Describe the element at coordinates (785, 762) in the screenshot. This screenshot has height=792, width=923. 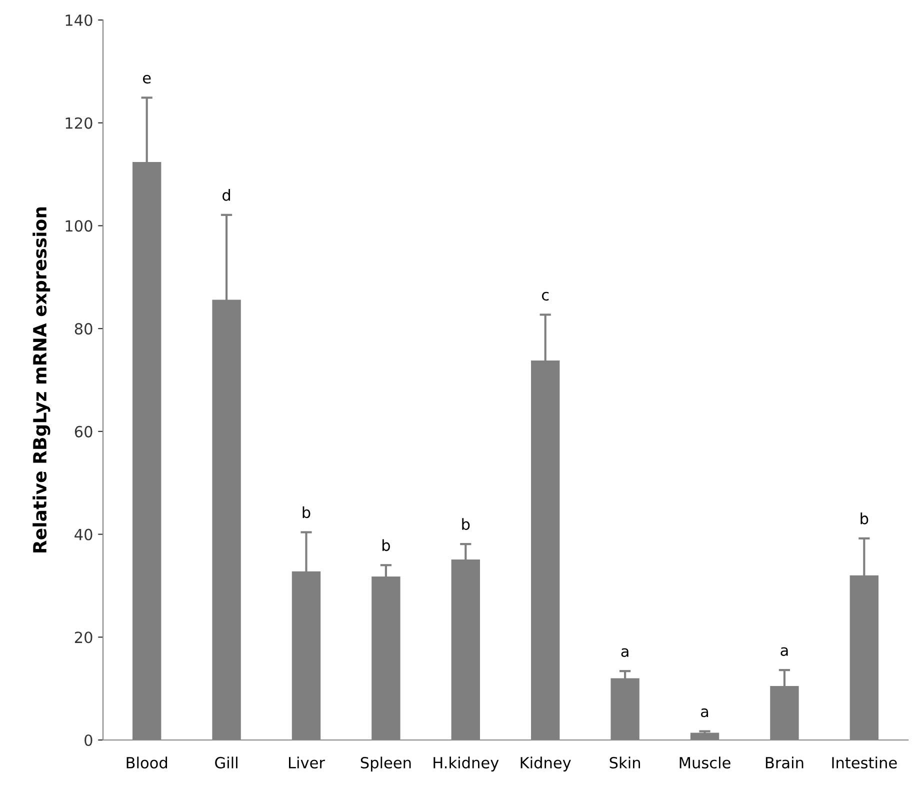
I see `x-tick-label: Brain` at that location.